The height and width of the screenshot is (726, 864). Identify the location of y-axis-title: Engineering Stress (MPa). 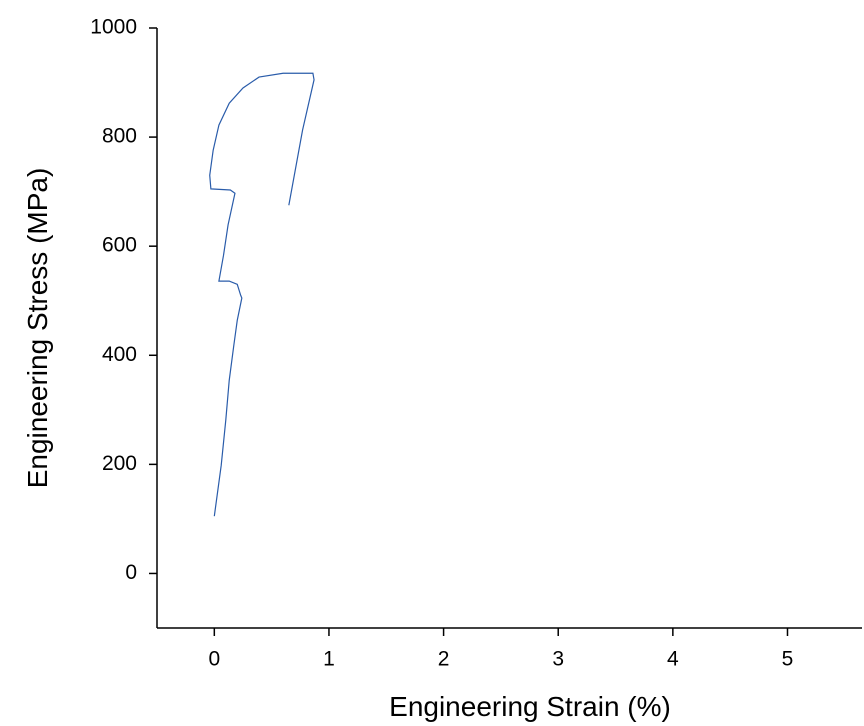
(37, 328).